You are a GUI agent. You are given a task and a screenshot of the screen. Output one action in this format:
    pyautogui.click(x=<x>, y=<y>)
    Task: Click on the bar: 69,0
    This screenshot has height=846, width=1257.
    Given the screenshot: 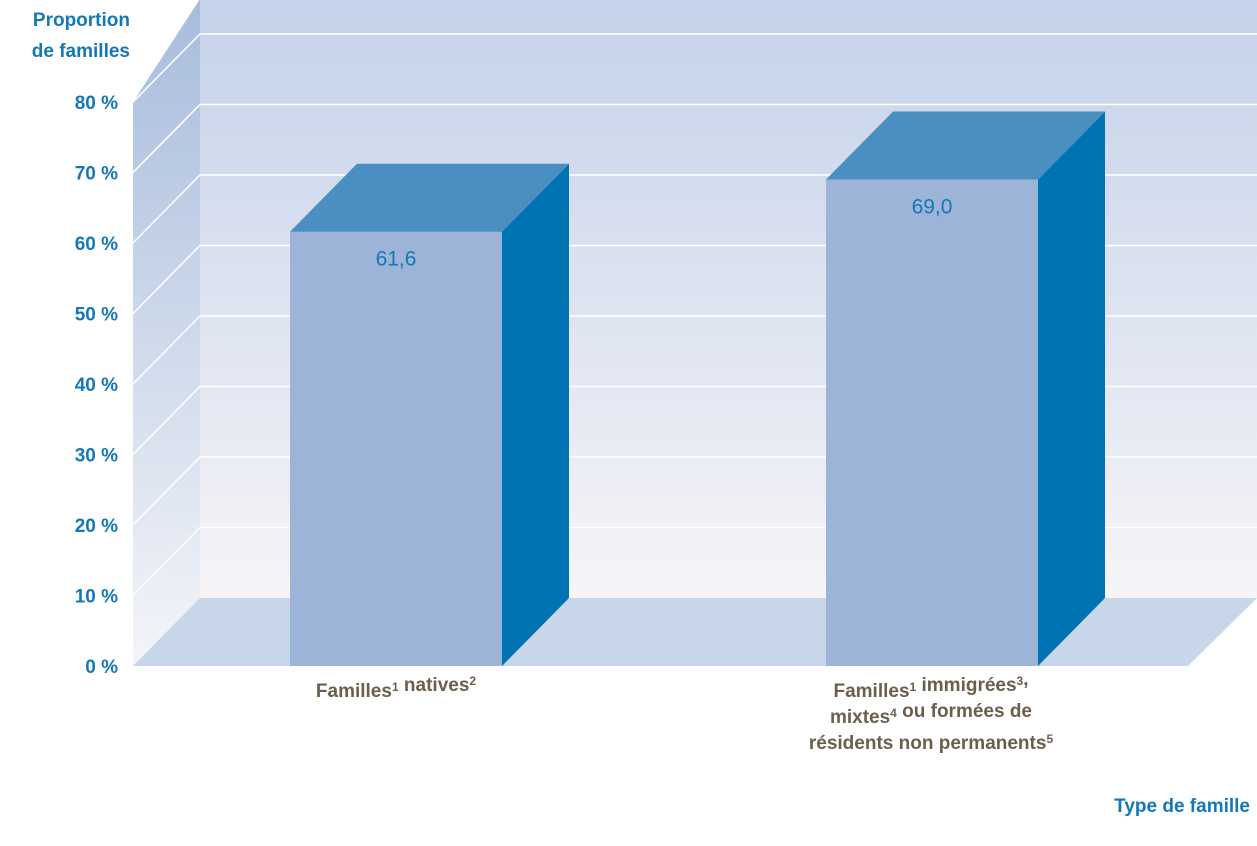 What is the action you would take?
    pyautogui.click(x=965, y=389)
    